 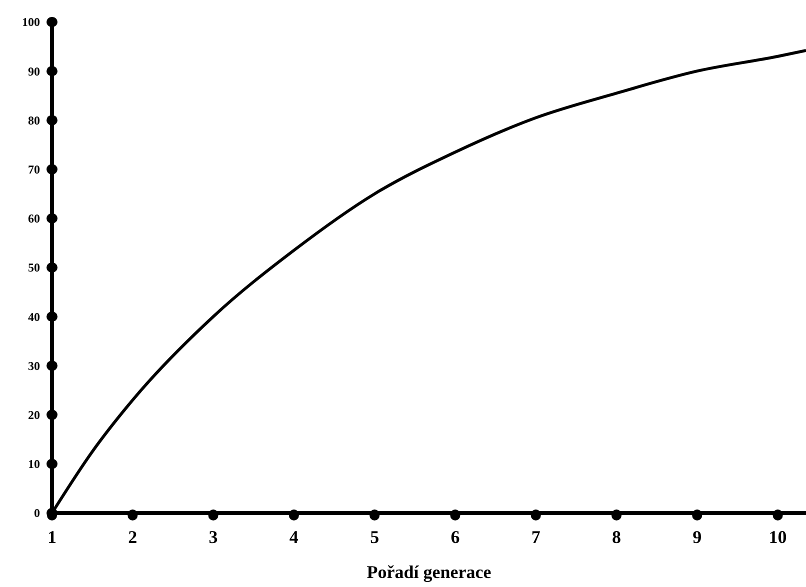 I want to click on x-tick-label: 3, so click(x=213, y=537).